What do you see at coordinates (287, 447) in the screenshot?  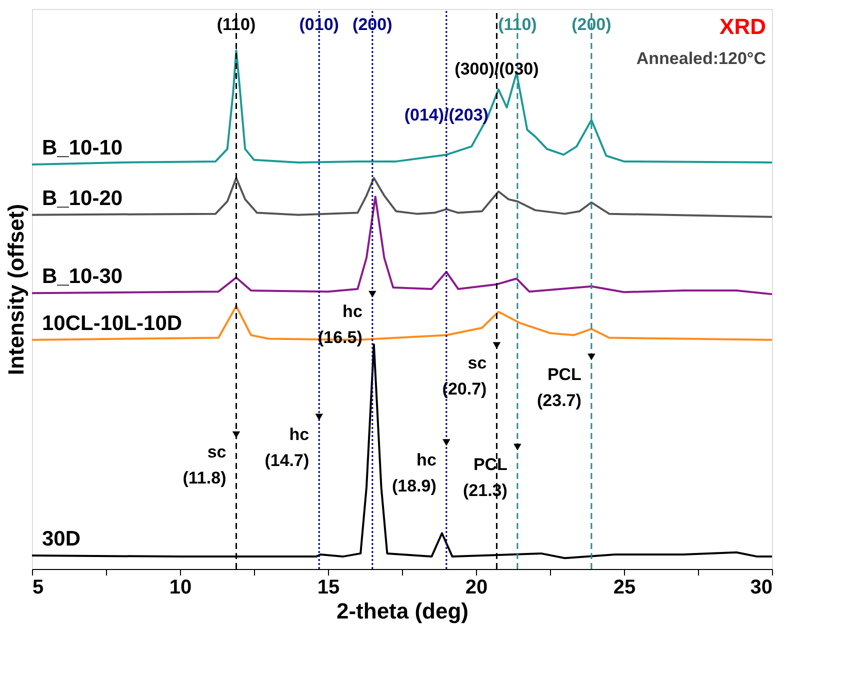 I see `annotation: hc (14.7)` at bounding box center [287, 447].